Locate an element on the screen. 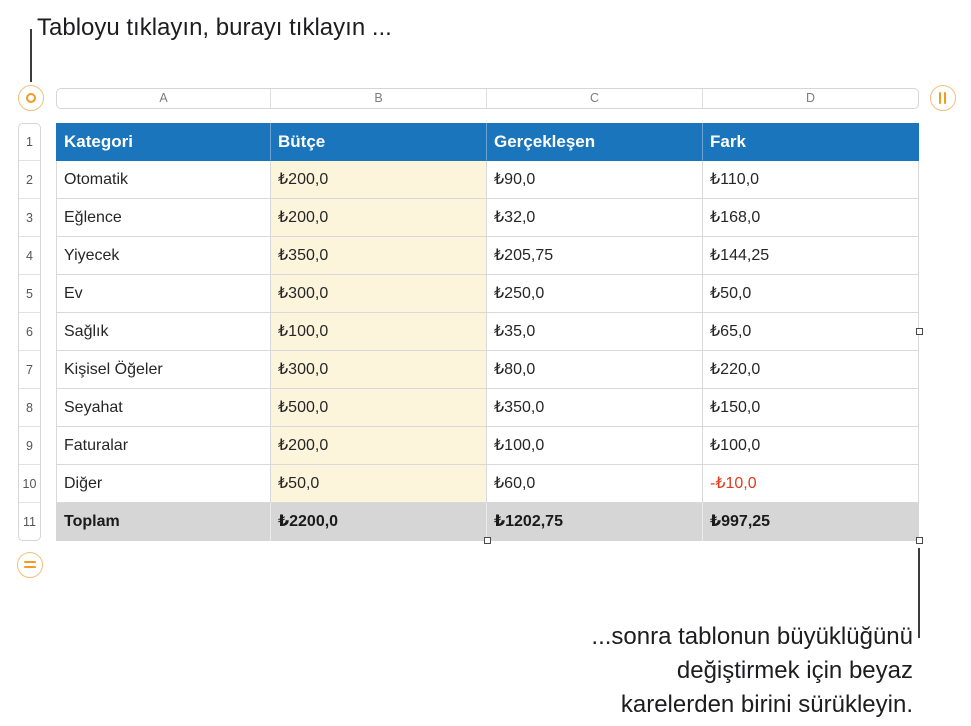  column-header-c: C is located at coordinates (595, 98).